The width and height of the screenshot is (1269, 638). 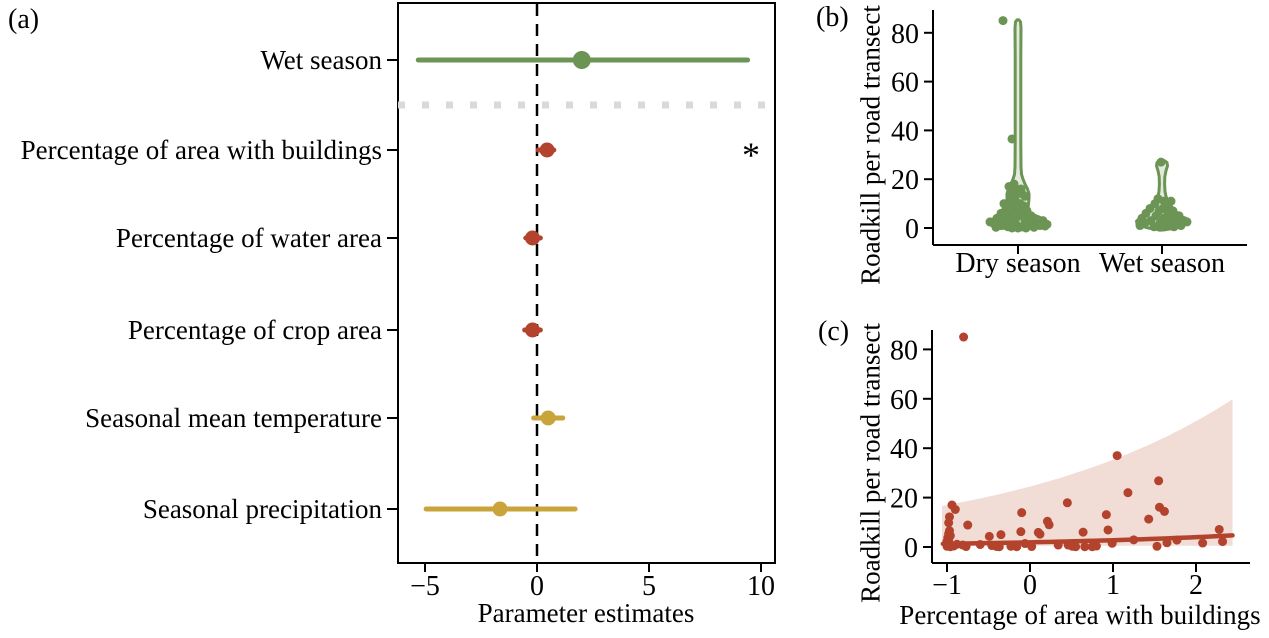 I want to click on category-label: Dry season, so click(x=1017, y=263).